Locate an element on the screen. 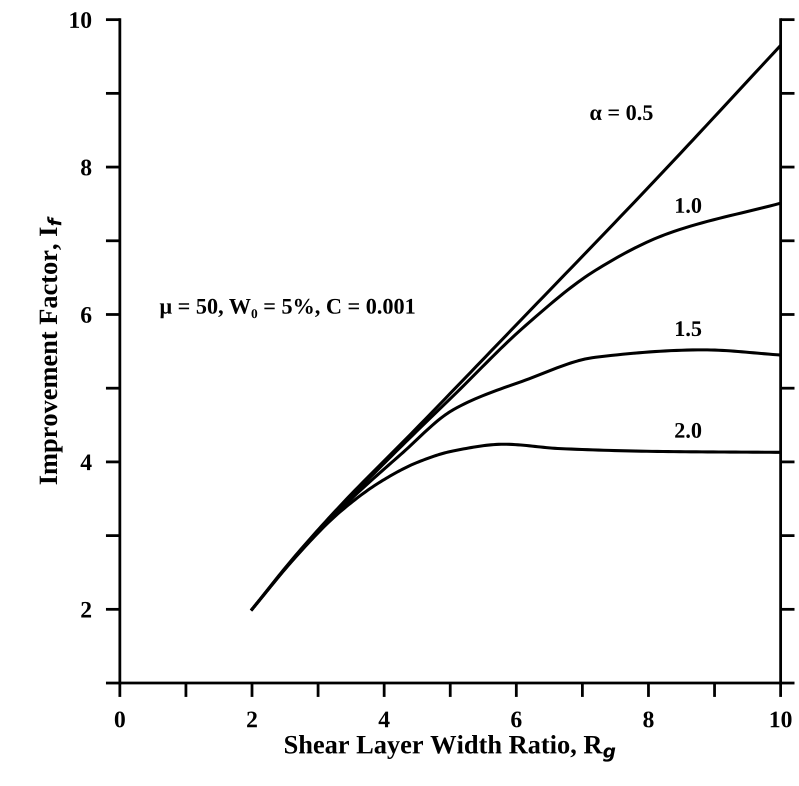 Image resolution: width=799 pixels, height=786 pixels. y-tick-label: 6 is located at coordinates (86, 315).